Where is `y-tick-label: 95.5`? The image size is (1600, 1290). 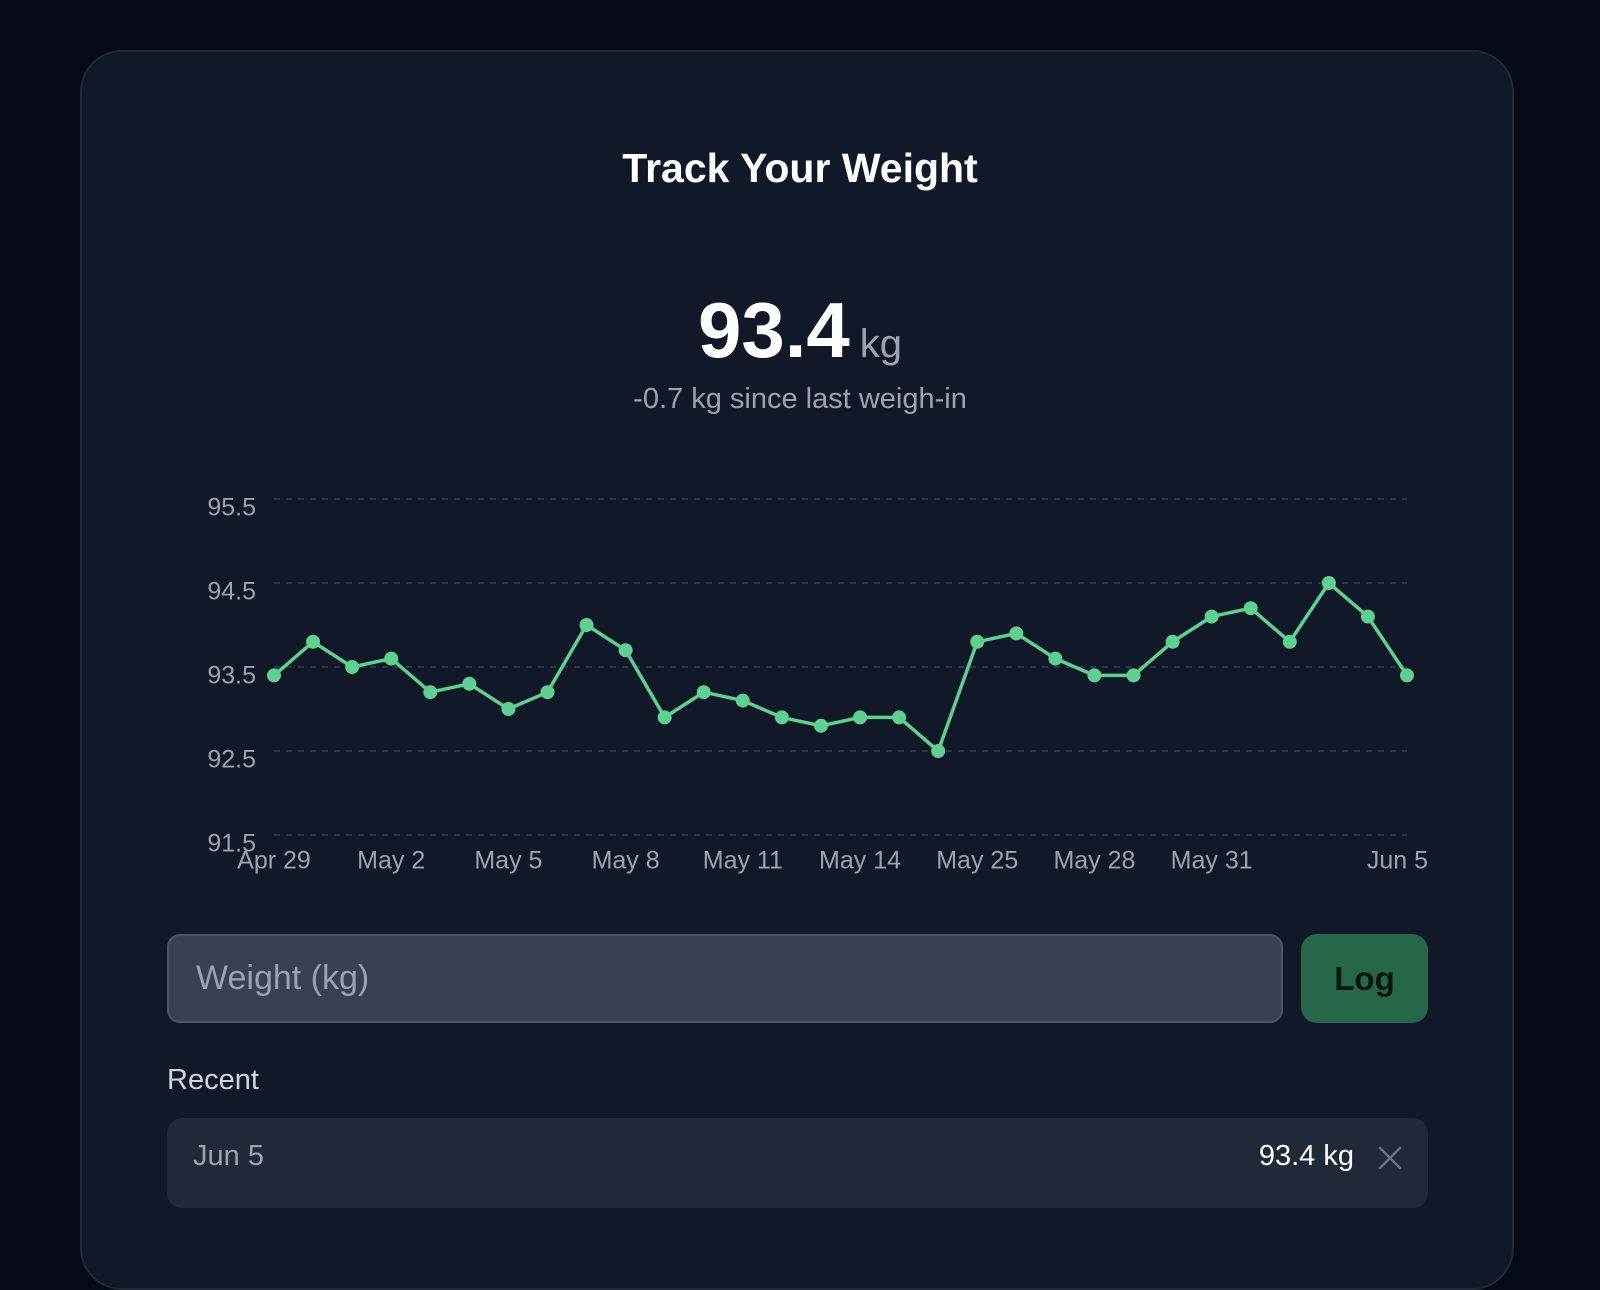 y-tick-label: 95.5 is located at coordinates (231, 508).